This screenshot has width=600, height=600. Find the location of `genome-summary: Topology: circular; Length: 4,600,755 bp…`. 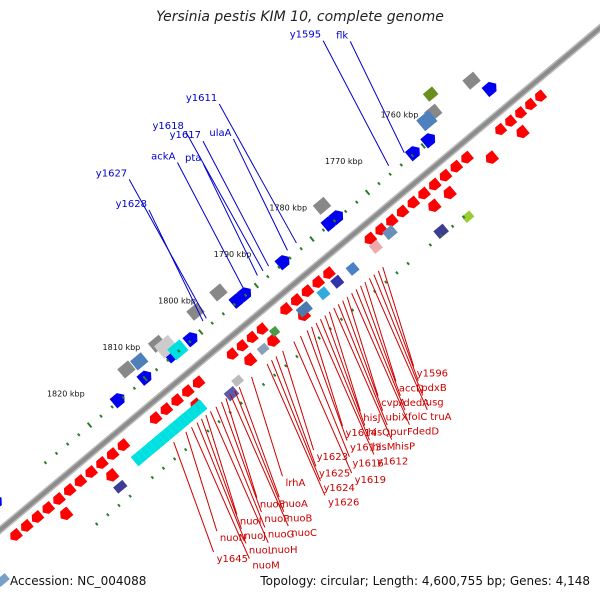

genome-summary: Topology: circular; Length: 4,600,755 bp… is located at coordinates (425, 581).